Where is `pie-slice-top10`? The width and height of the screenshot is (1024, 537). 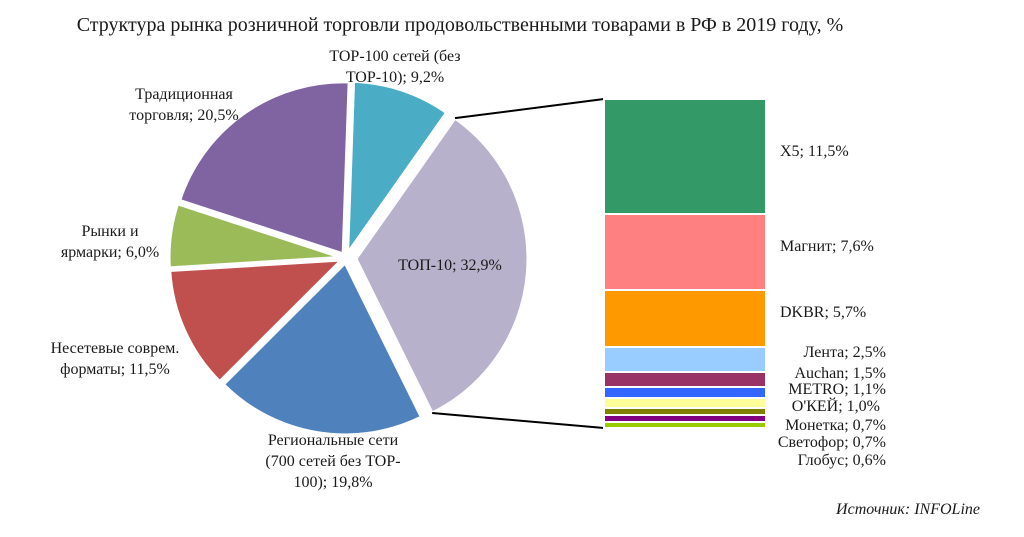
pie-slice-top10 is located at coordinates (442, 265).